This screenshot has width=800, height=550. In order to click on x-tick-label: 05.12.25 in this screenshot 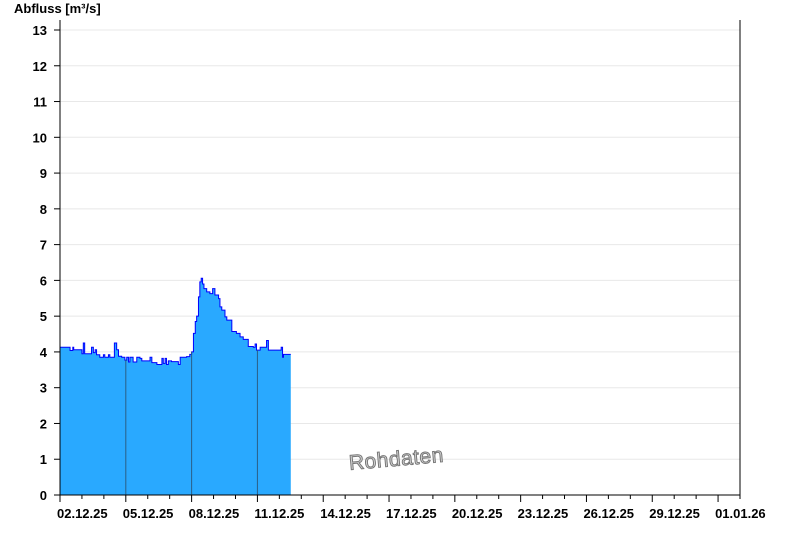, I will do `click(148, 513)`.